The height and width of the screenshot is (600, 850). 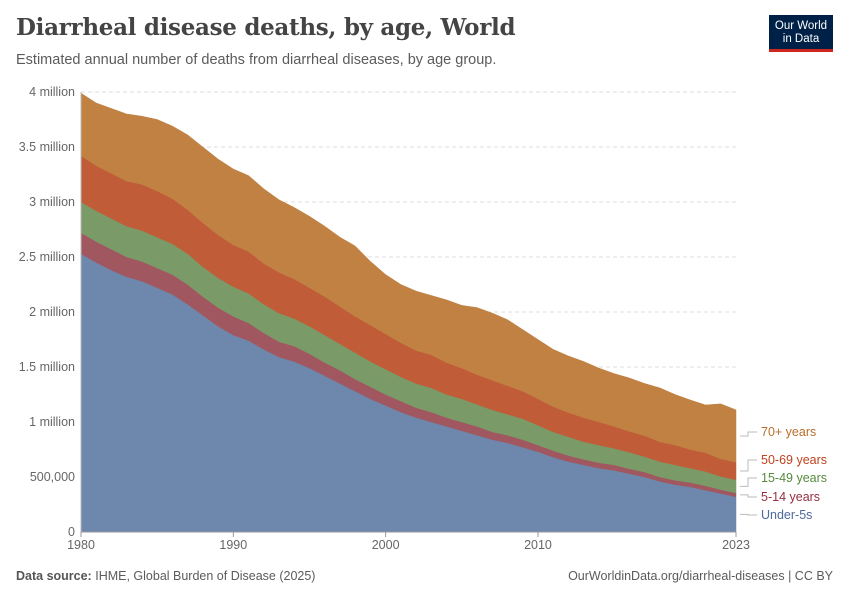 I want to click on y-tick-label: 1 million, so click(x=52, y=422).